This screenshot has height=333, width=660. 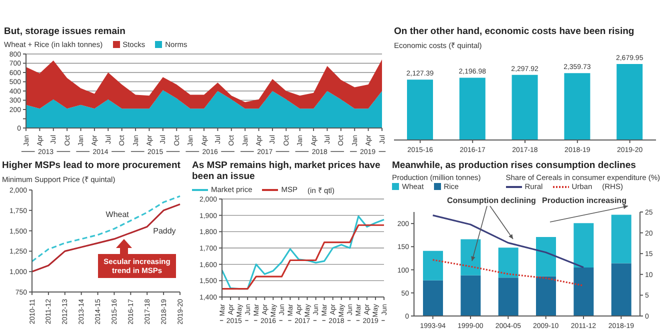 I want to click on series-label: Wheat, so click(x=118, y=214).